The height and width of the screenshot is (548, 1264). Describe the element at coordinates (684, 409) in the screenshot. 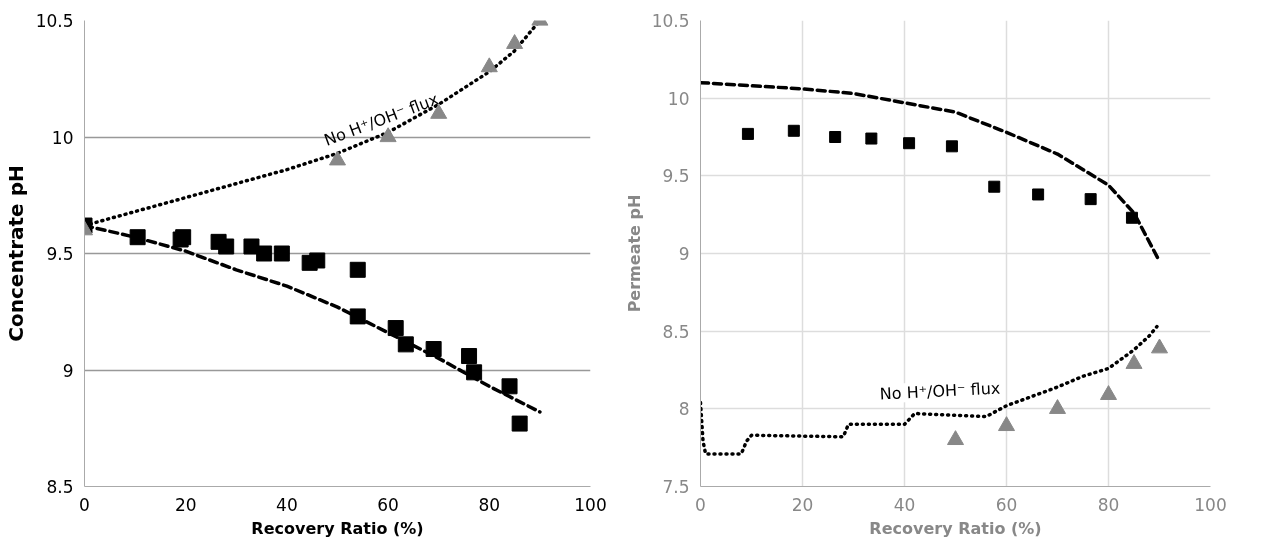

I see `y-tick-label: 8` at that location.